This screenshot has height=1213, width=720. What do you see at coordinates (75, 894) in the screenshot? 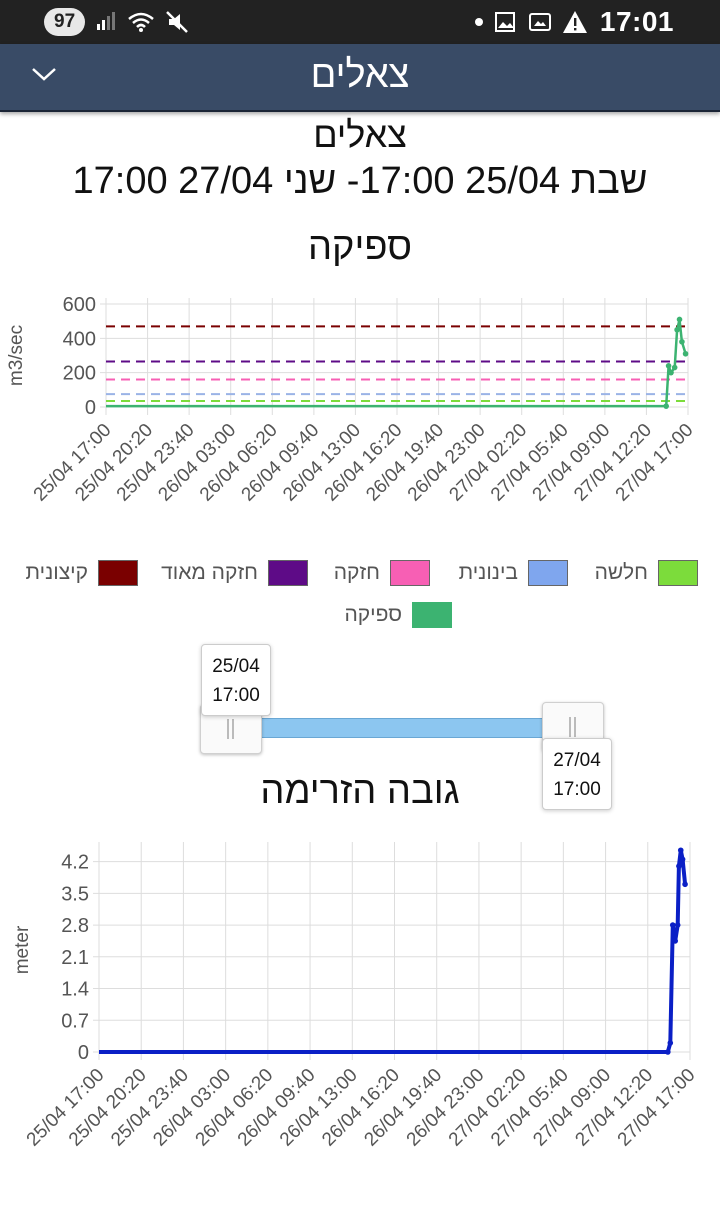
I see `y-tick-label: 3.5` at bounding box center [75, 894].